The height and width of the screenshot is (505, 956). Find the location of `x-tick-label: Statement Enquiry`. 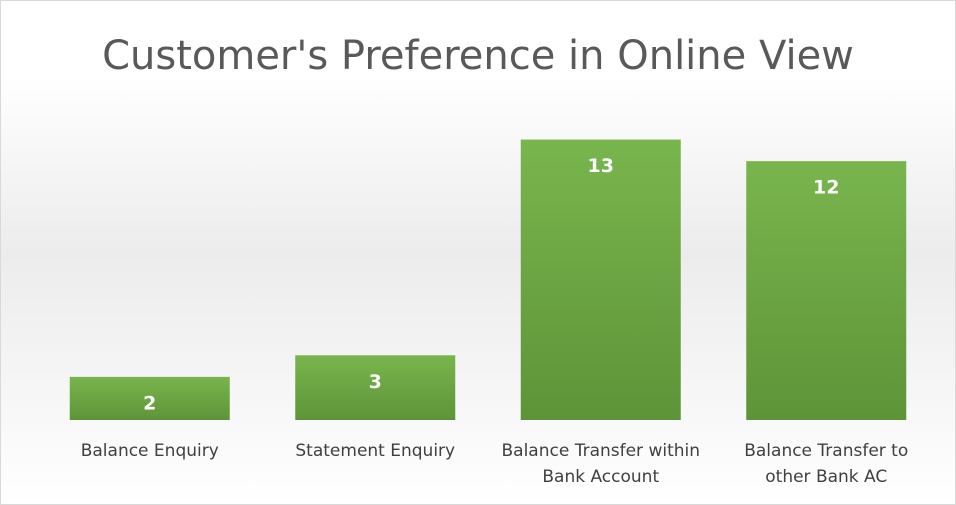

x-tick-label: Statement Enquiry is located at coordinates (375, 451).